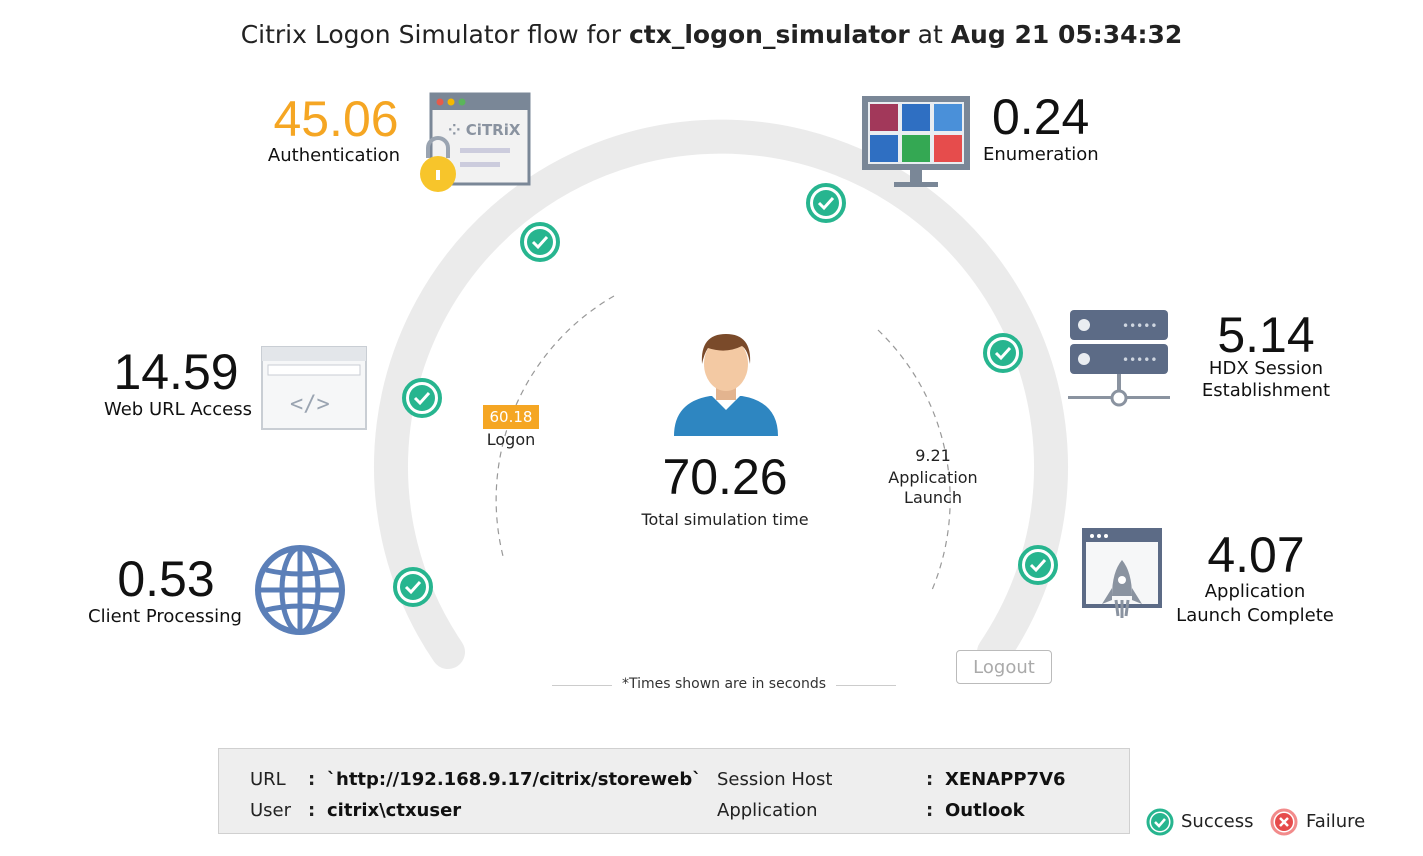 This screenshot has width=1423, height=856. What do you see at coordinates (300, 590) in the screenshot?
I see `globe-icon` at bounding box center [300, 590].